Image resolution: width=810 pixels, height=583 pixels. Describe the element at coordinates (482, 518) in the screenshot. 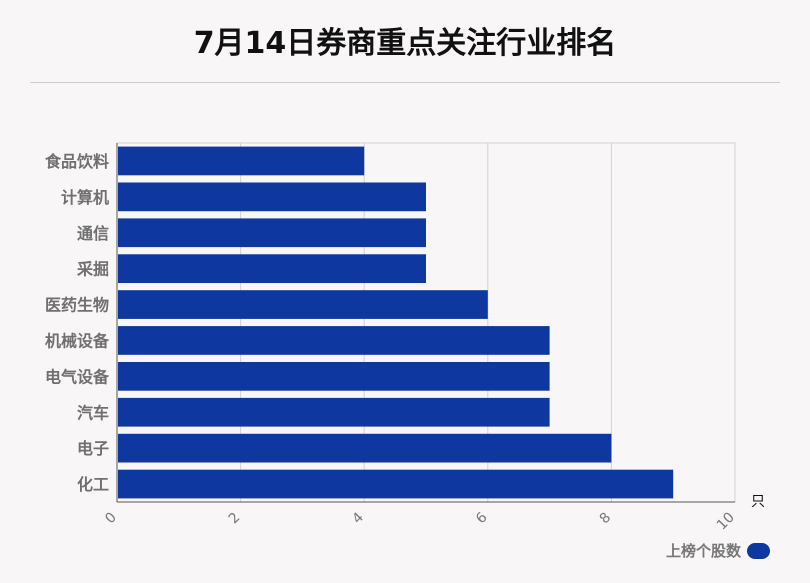

I see `x-tick-label: 6` at that location.